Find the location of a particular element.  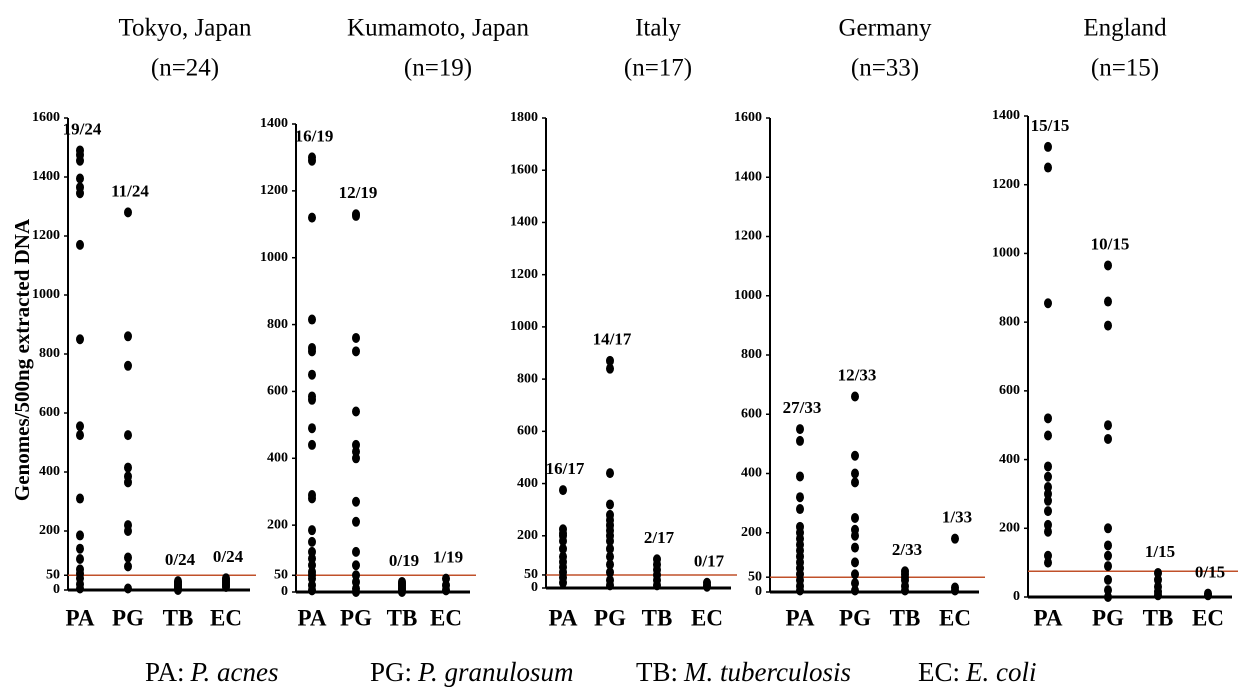

y-tick-label: 400 is located at coordinates (277, 458).